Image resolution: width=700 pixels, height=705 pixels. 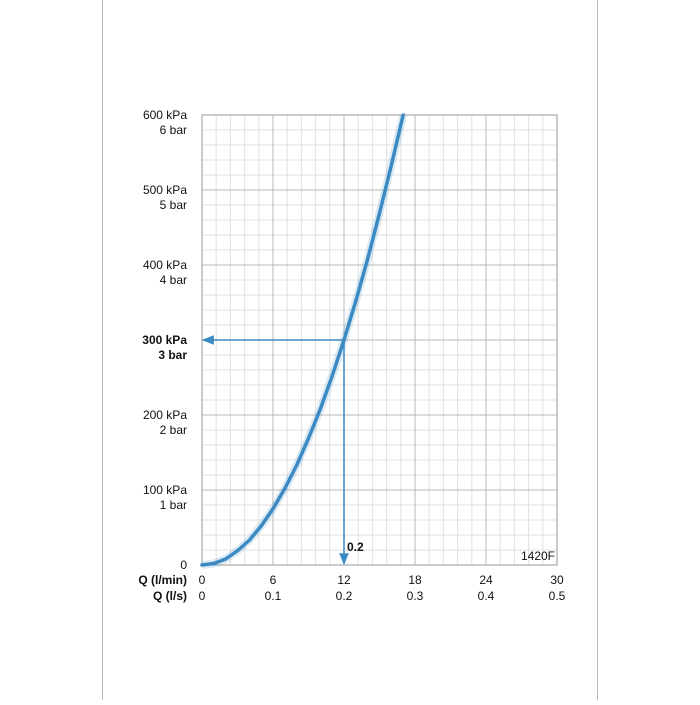 What do you see at coordinates (183, 565) in the screenshot?
I see `y-tick-label: 0` at bounding box center [183, 565].